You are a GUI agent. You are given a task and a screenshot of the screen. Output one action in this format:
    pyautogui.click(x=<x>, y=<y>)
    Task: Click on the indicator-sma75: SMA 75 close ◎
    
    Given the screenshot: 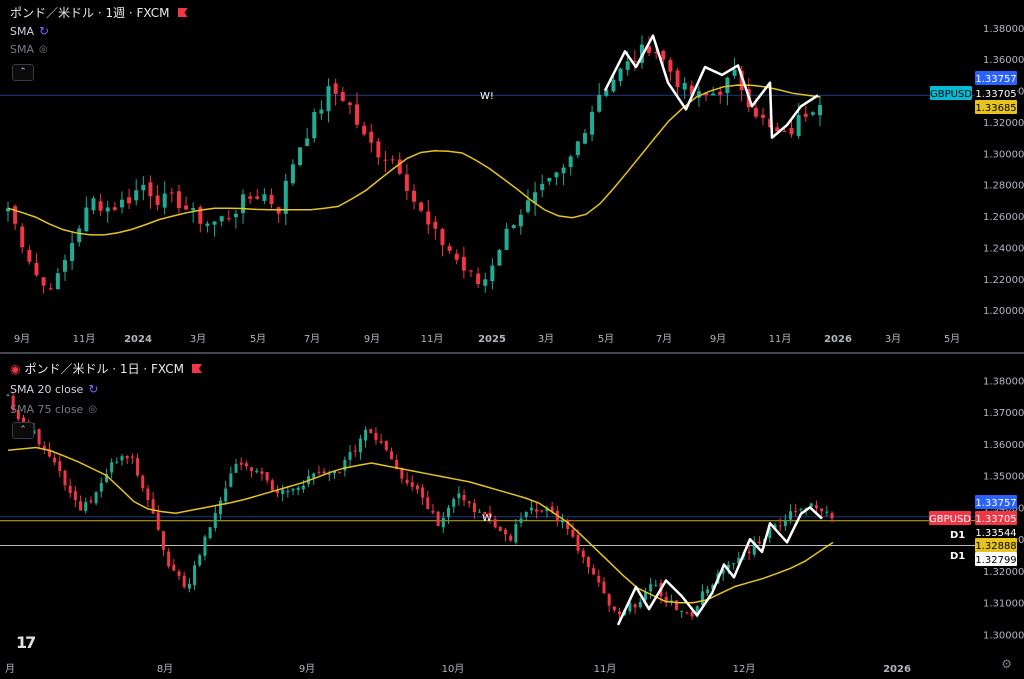 What is the action you would take?
    pyautogui.click(x=53, y=409)
    